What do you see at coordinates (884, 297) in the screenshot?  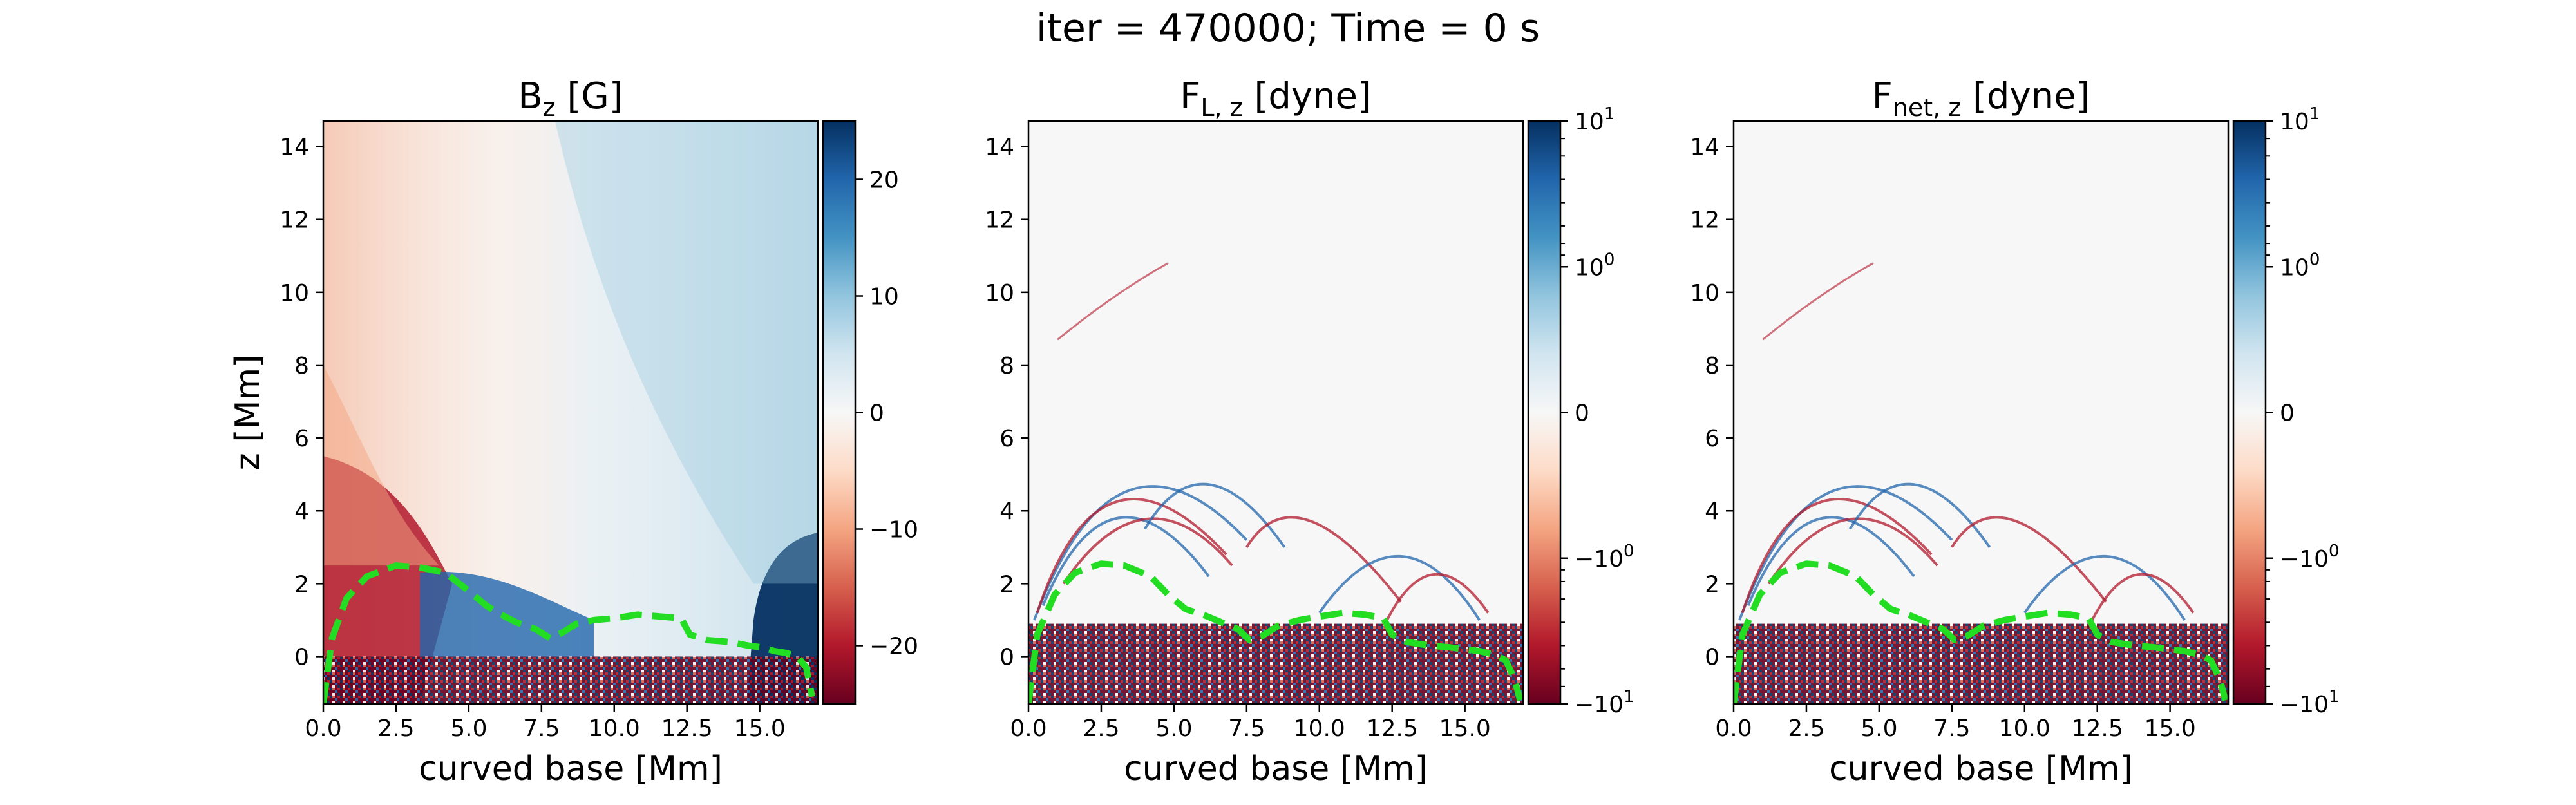 I see `colorbar-tick-label: 10` at bounding box center [884, 297].